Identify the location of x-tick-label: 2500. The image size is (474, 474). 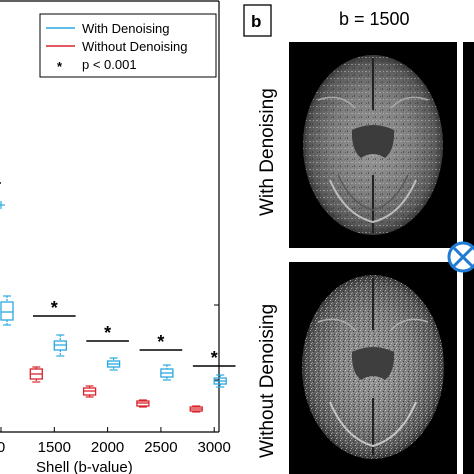
(160, 447).